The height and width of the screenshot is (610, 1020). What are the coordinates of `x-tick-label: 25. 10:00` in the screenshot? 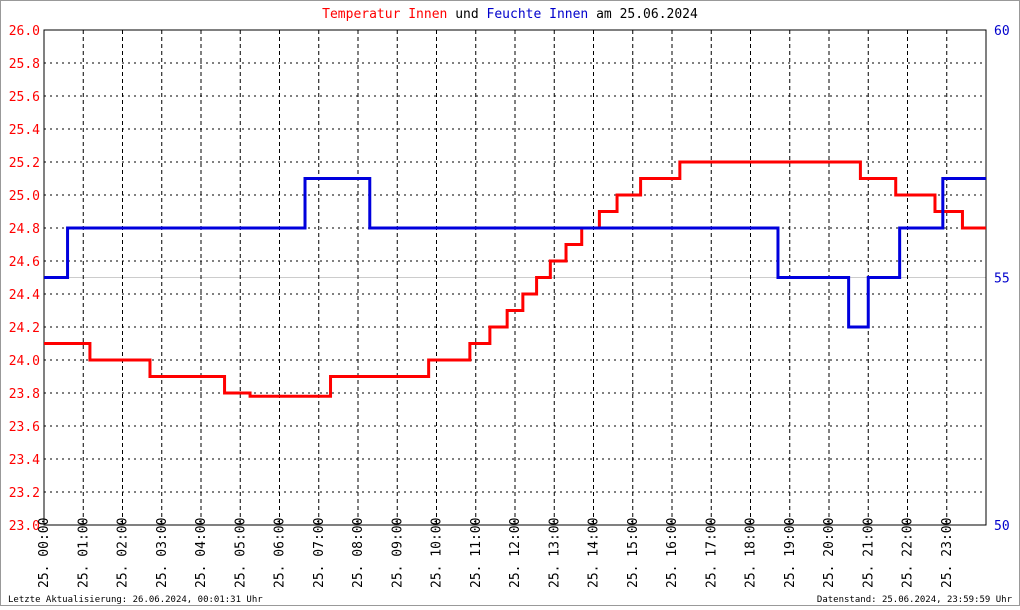 It's located at (437, 553).